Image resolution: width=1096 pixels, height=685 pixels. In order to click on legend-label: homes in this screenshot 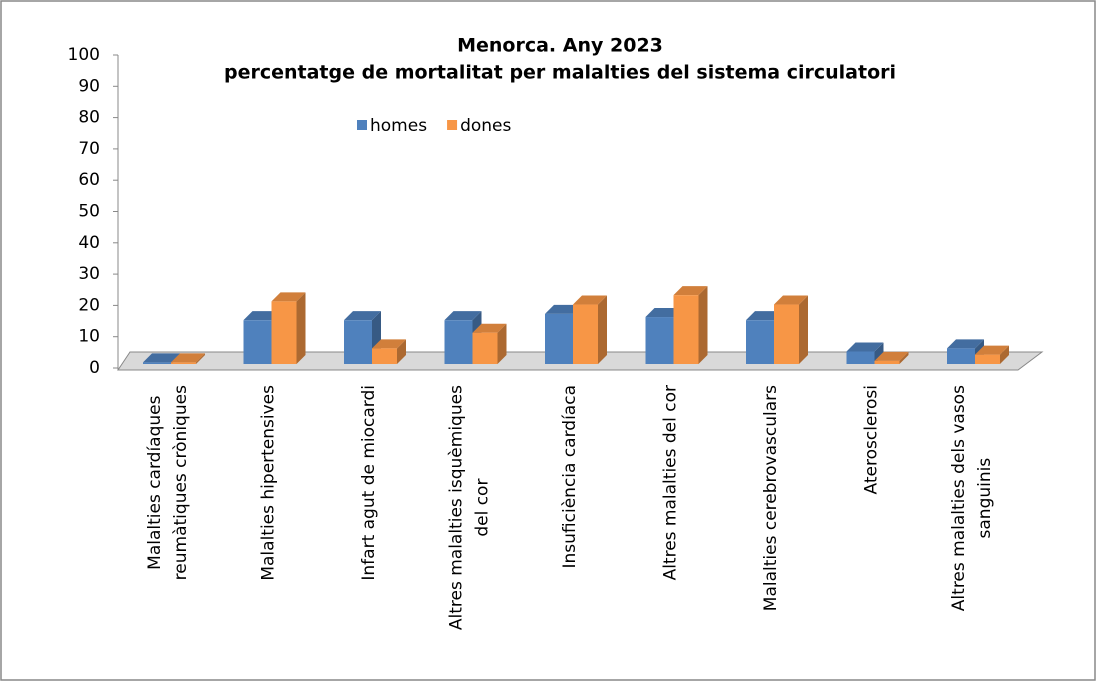, I will do `click(398, 126)`.